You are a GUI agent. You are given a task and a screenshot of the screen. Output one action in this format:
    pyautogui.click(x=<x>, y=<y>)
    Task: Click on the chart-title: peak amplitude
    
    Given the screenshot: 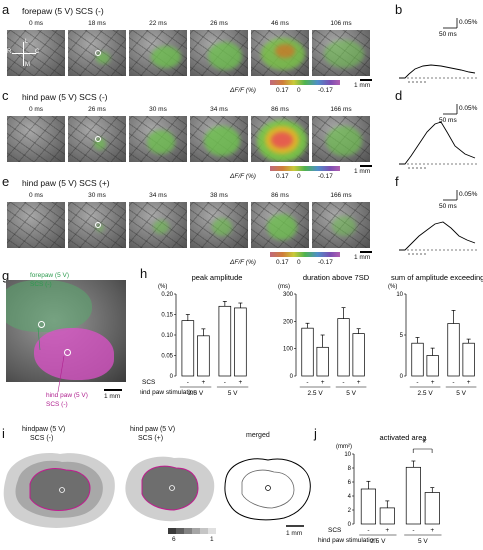 What is the action you would take?
    pyautogui.click(x=217, y=277)
    